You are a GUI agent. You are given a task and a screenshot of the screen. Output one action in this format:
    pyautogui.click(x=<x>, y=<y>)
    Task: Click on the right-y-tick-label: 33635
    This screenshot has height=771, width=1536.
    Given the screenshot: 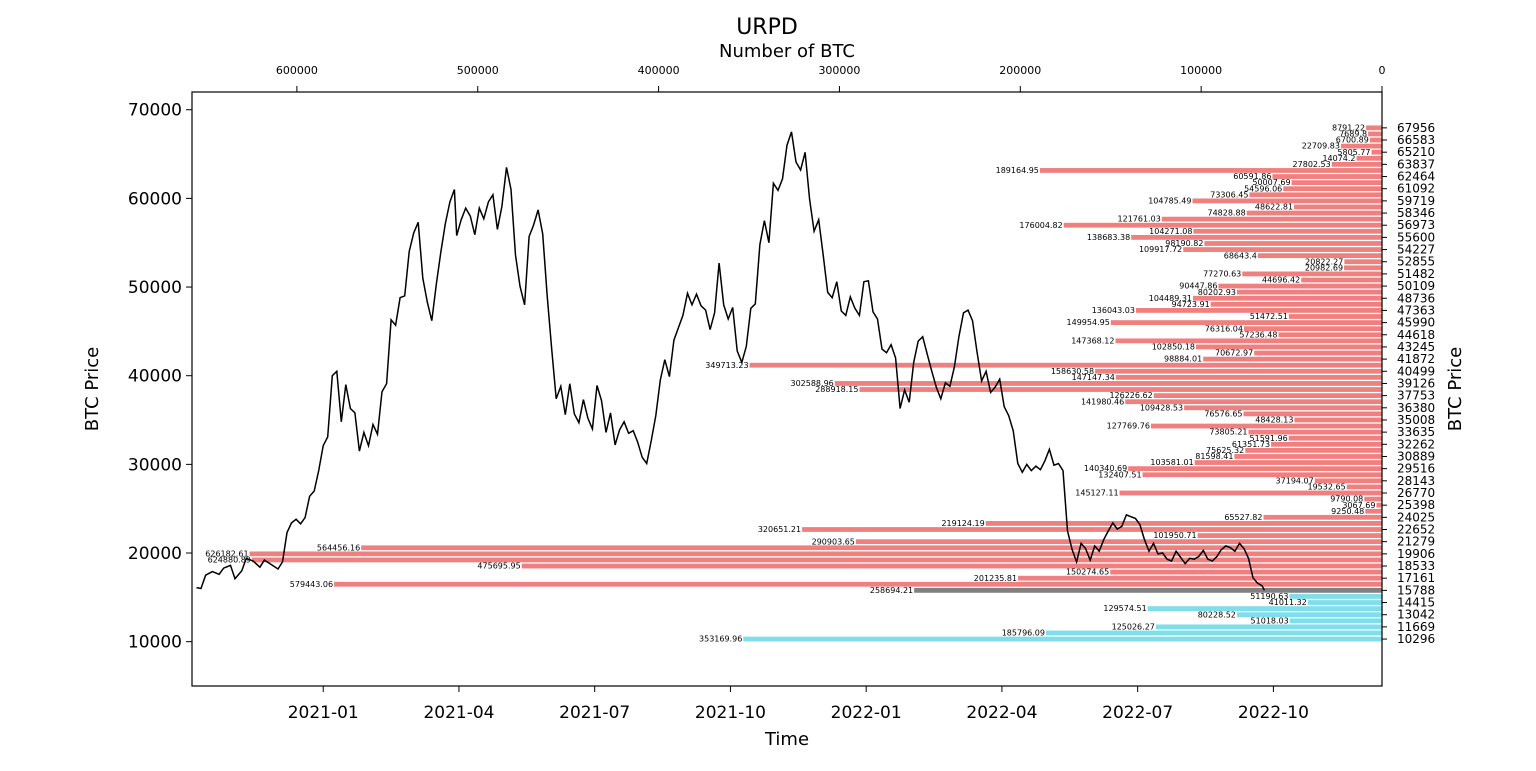 What is the action you would take?
    pyautogui.click(x=1416, y=432)
    